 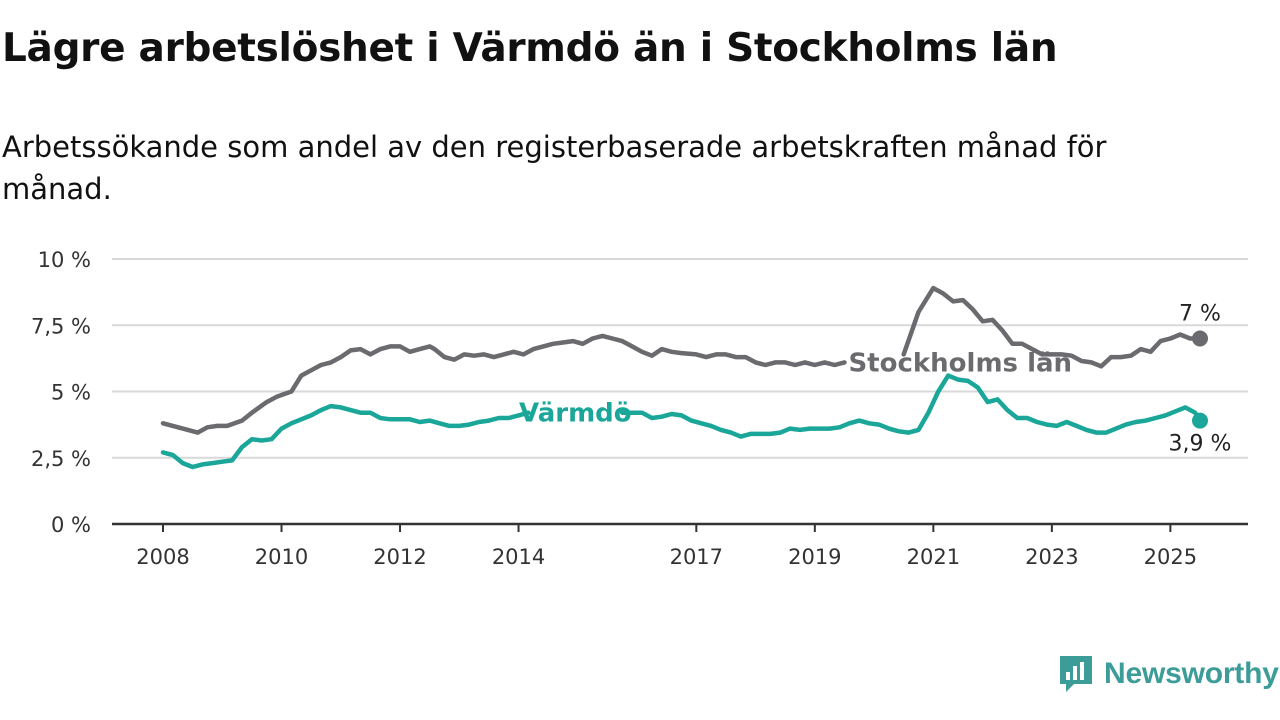 I want to click on y-tick-label: 10 %, so click(x=64, y=260).